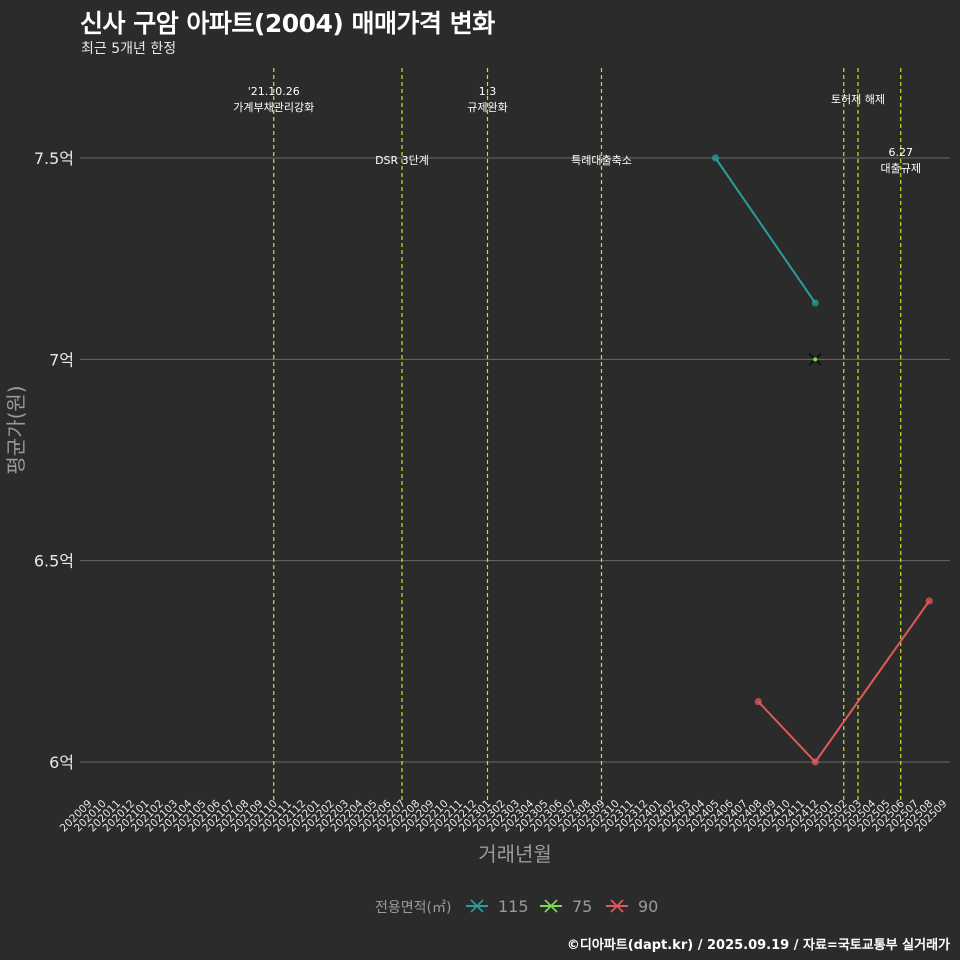 Image resolution: width=960 pixels, height=960 pixels. I want to click on event-label: 대출규제, so click(901, 168).